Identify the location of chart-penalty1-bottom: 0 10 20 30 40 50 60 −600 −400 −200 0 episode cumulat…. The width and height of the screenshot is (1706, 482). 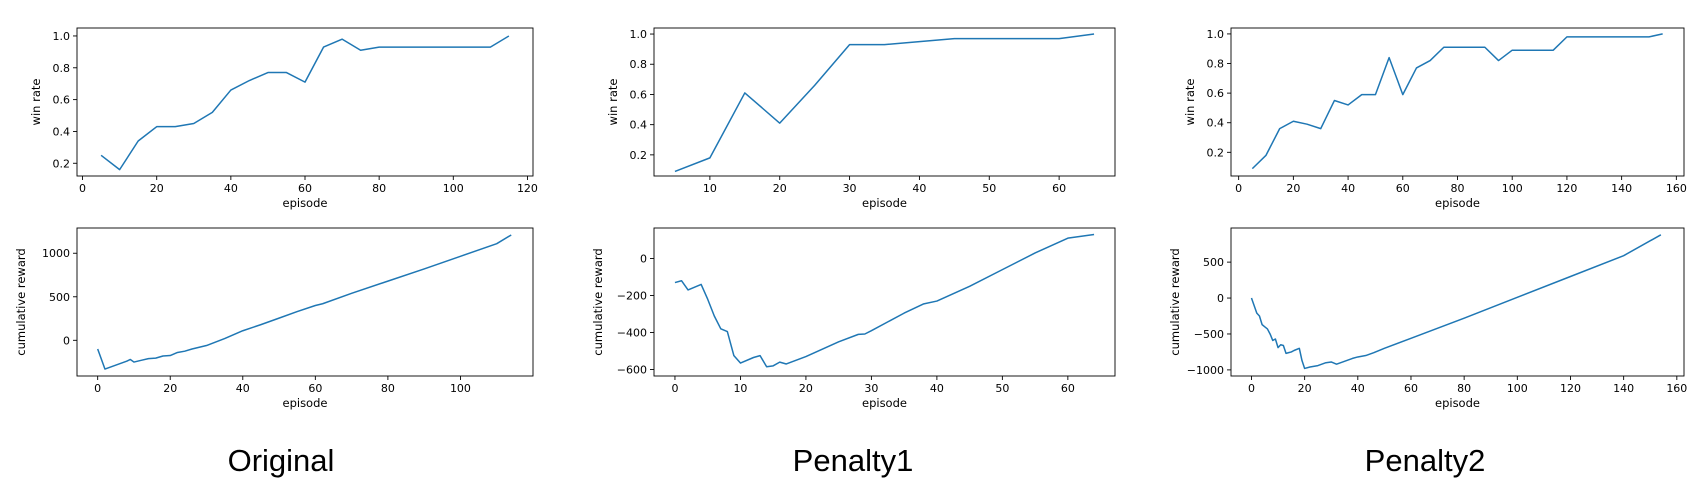
(853, 318).